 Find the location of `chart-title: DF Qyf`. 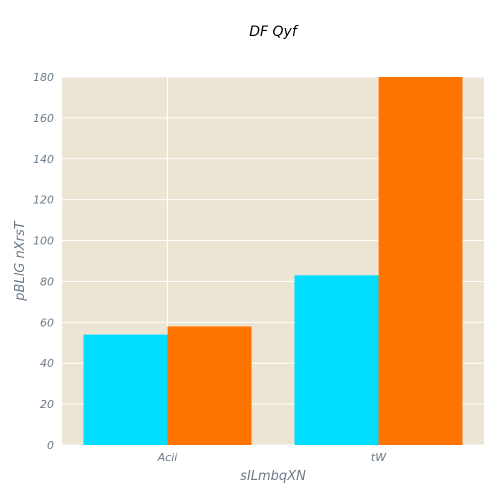

chart-title: DF Qyf is located at coordinates (274, 32).